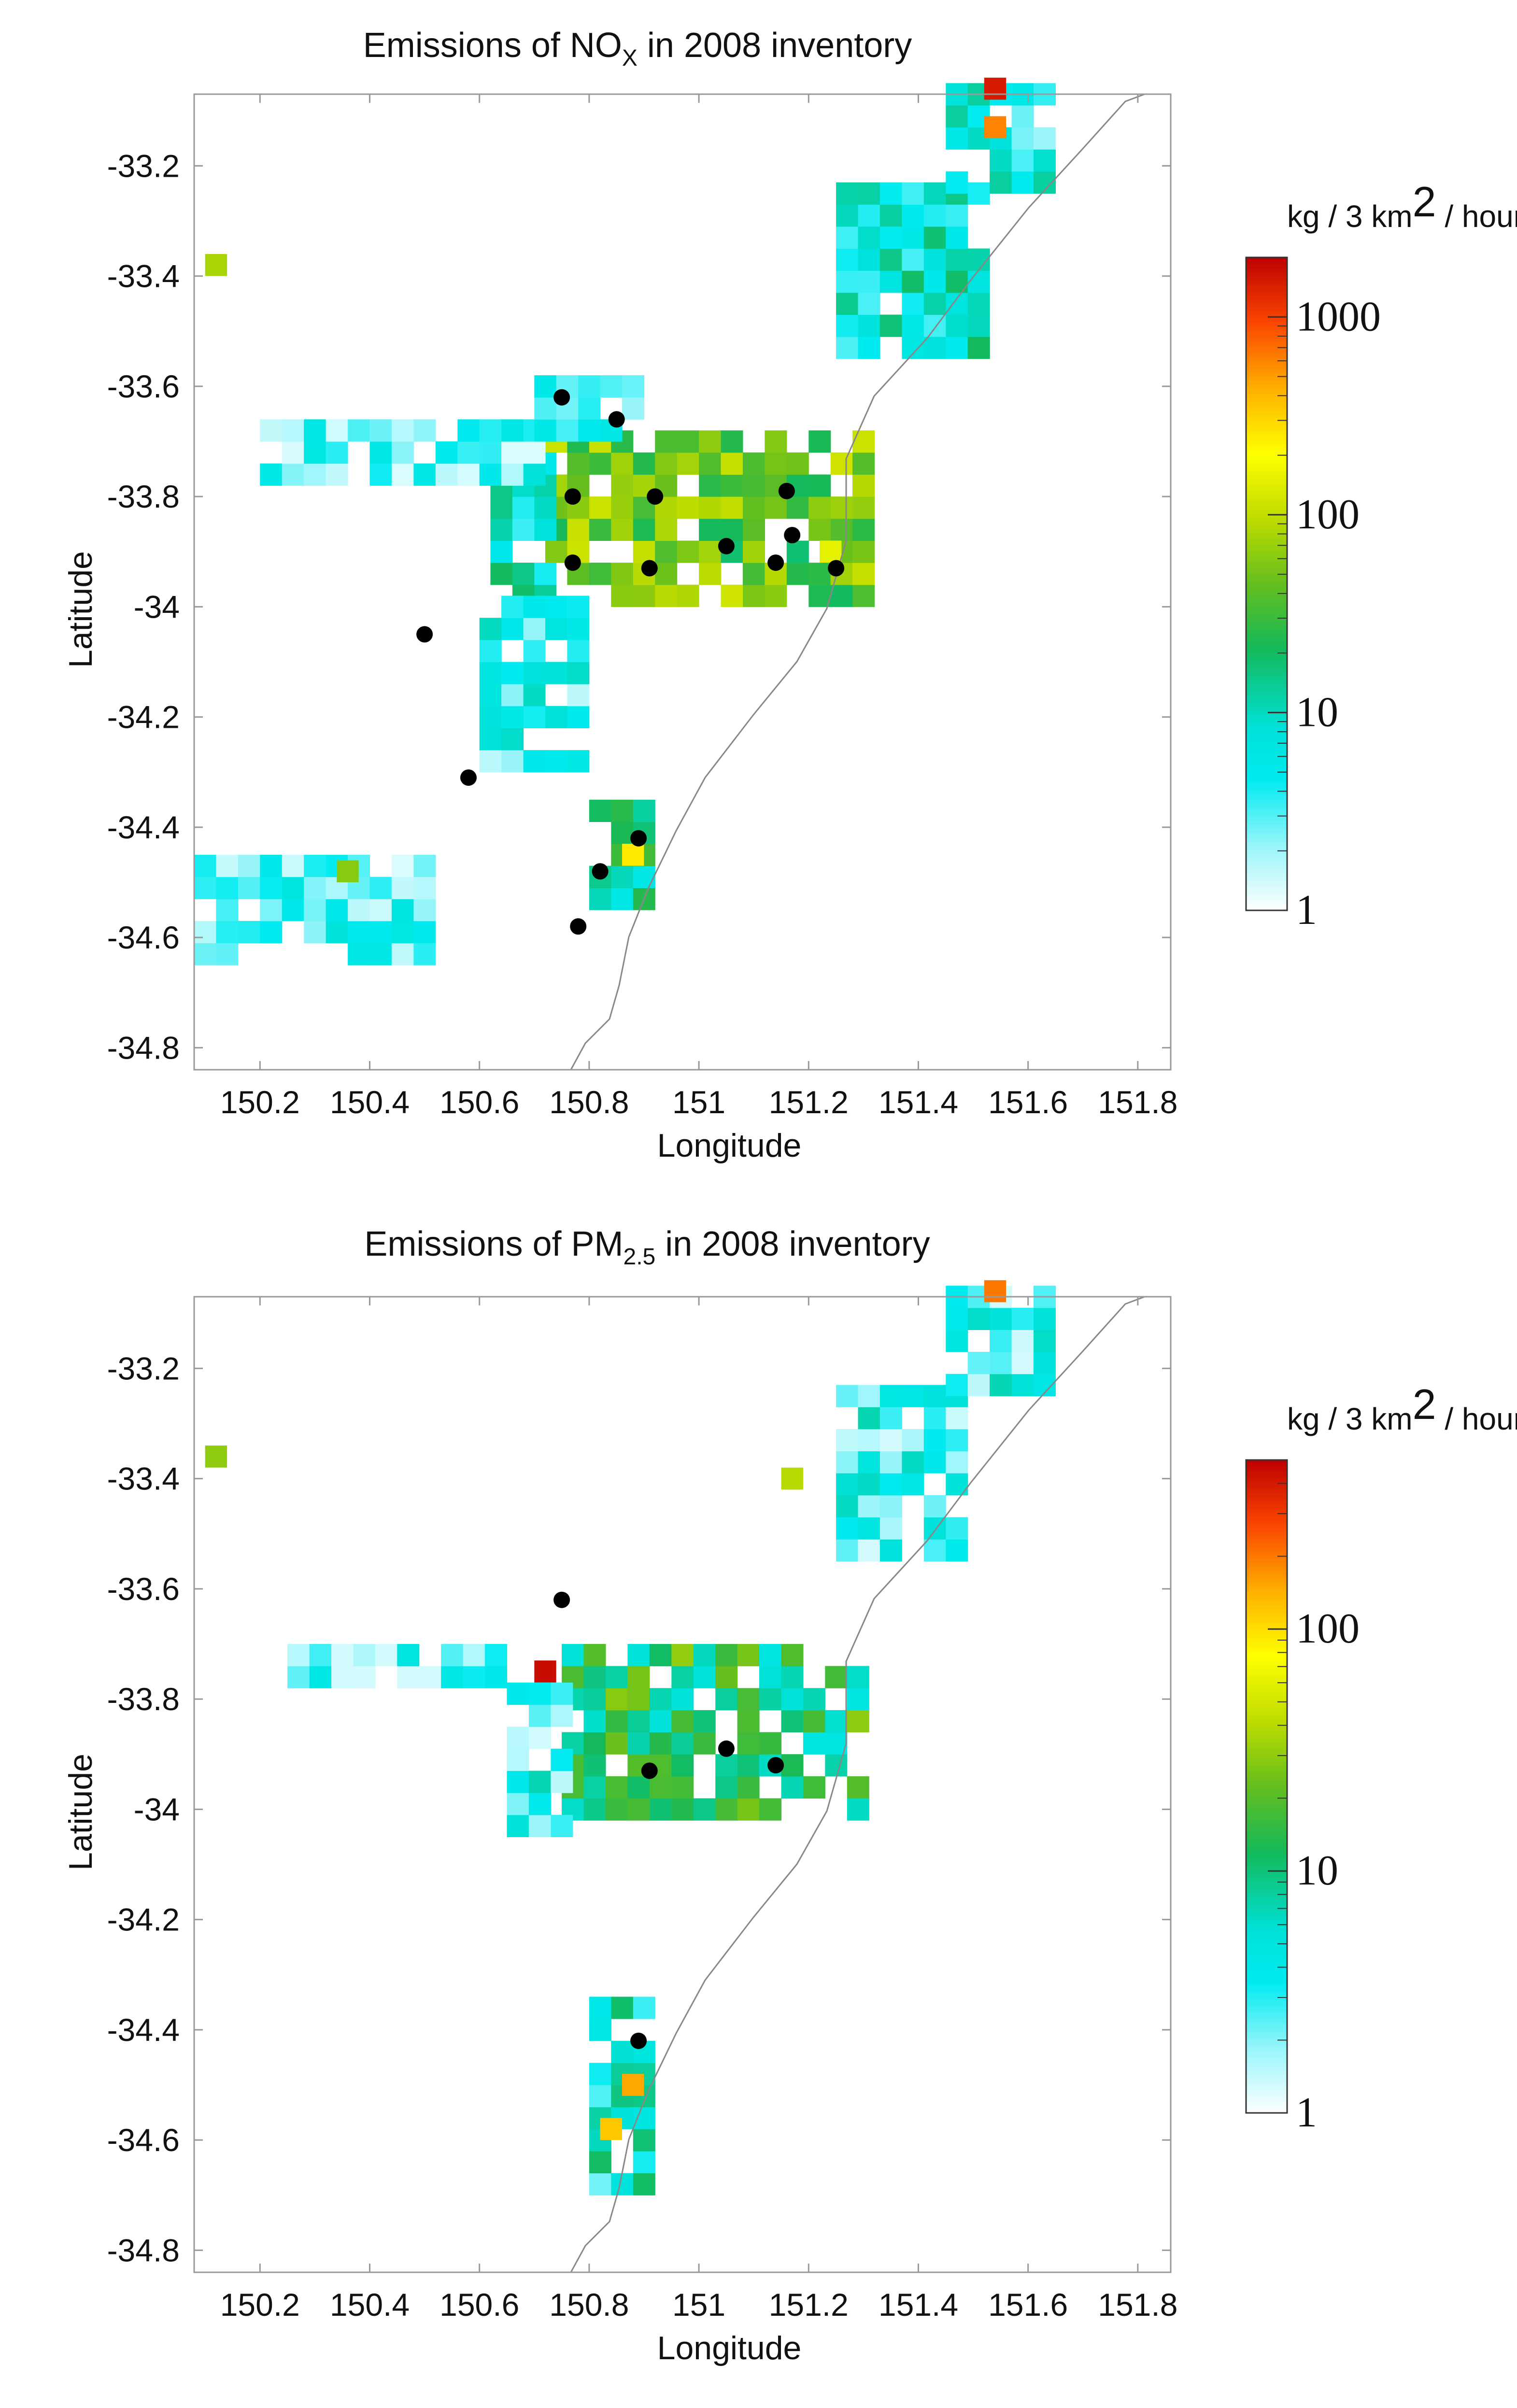  Describe the element at coordinates (370, 2305) in the screenshot. I see `x-tick-label: 150.4` at that location.